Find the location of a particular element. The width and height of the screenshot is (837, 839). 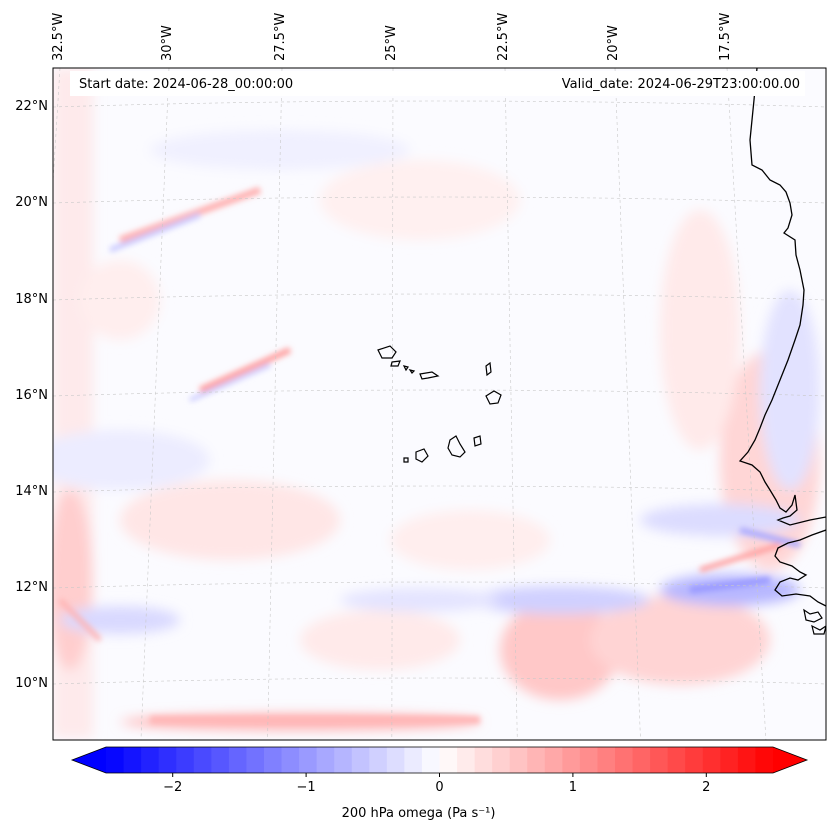

colorbar-tick-label: 1 is located at coordinates (573, 787).